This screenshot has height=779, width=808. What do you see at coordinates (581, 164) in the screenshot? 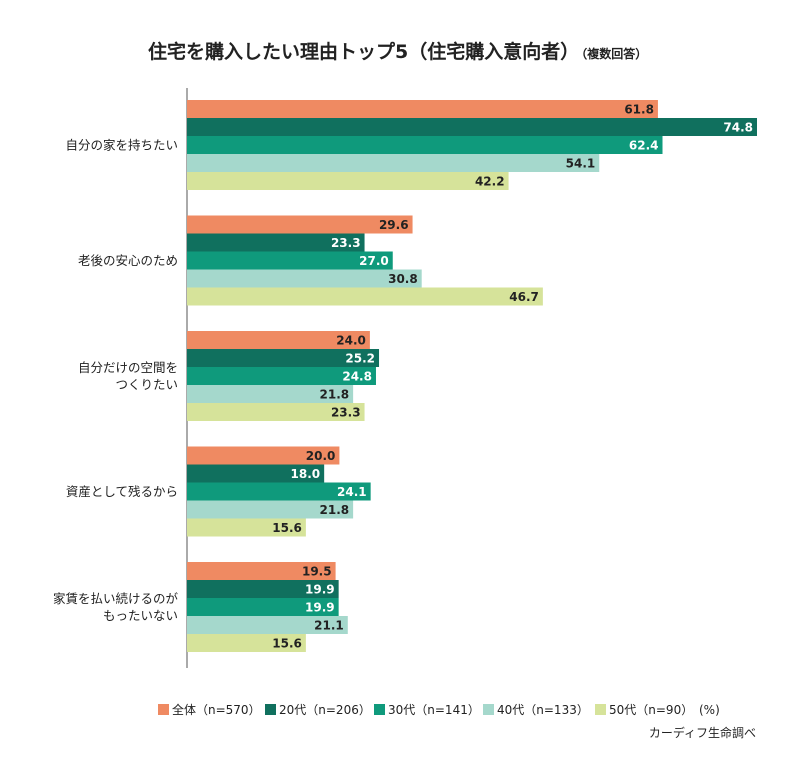
I see `bar-value-label: 54.1` at bounding box center [581, 164].